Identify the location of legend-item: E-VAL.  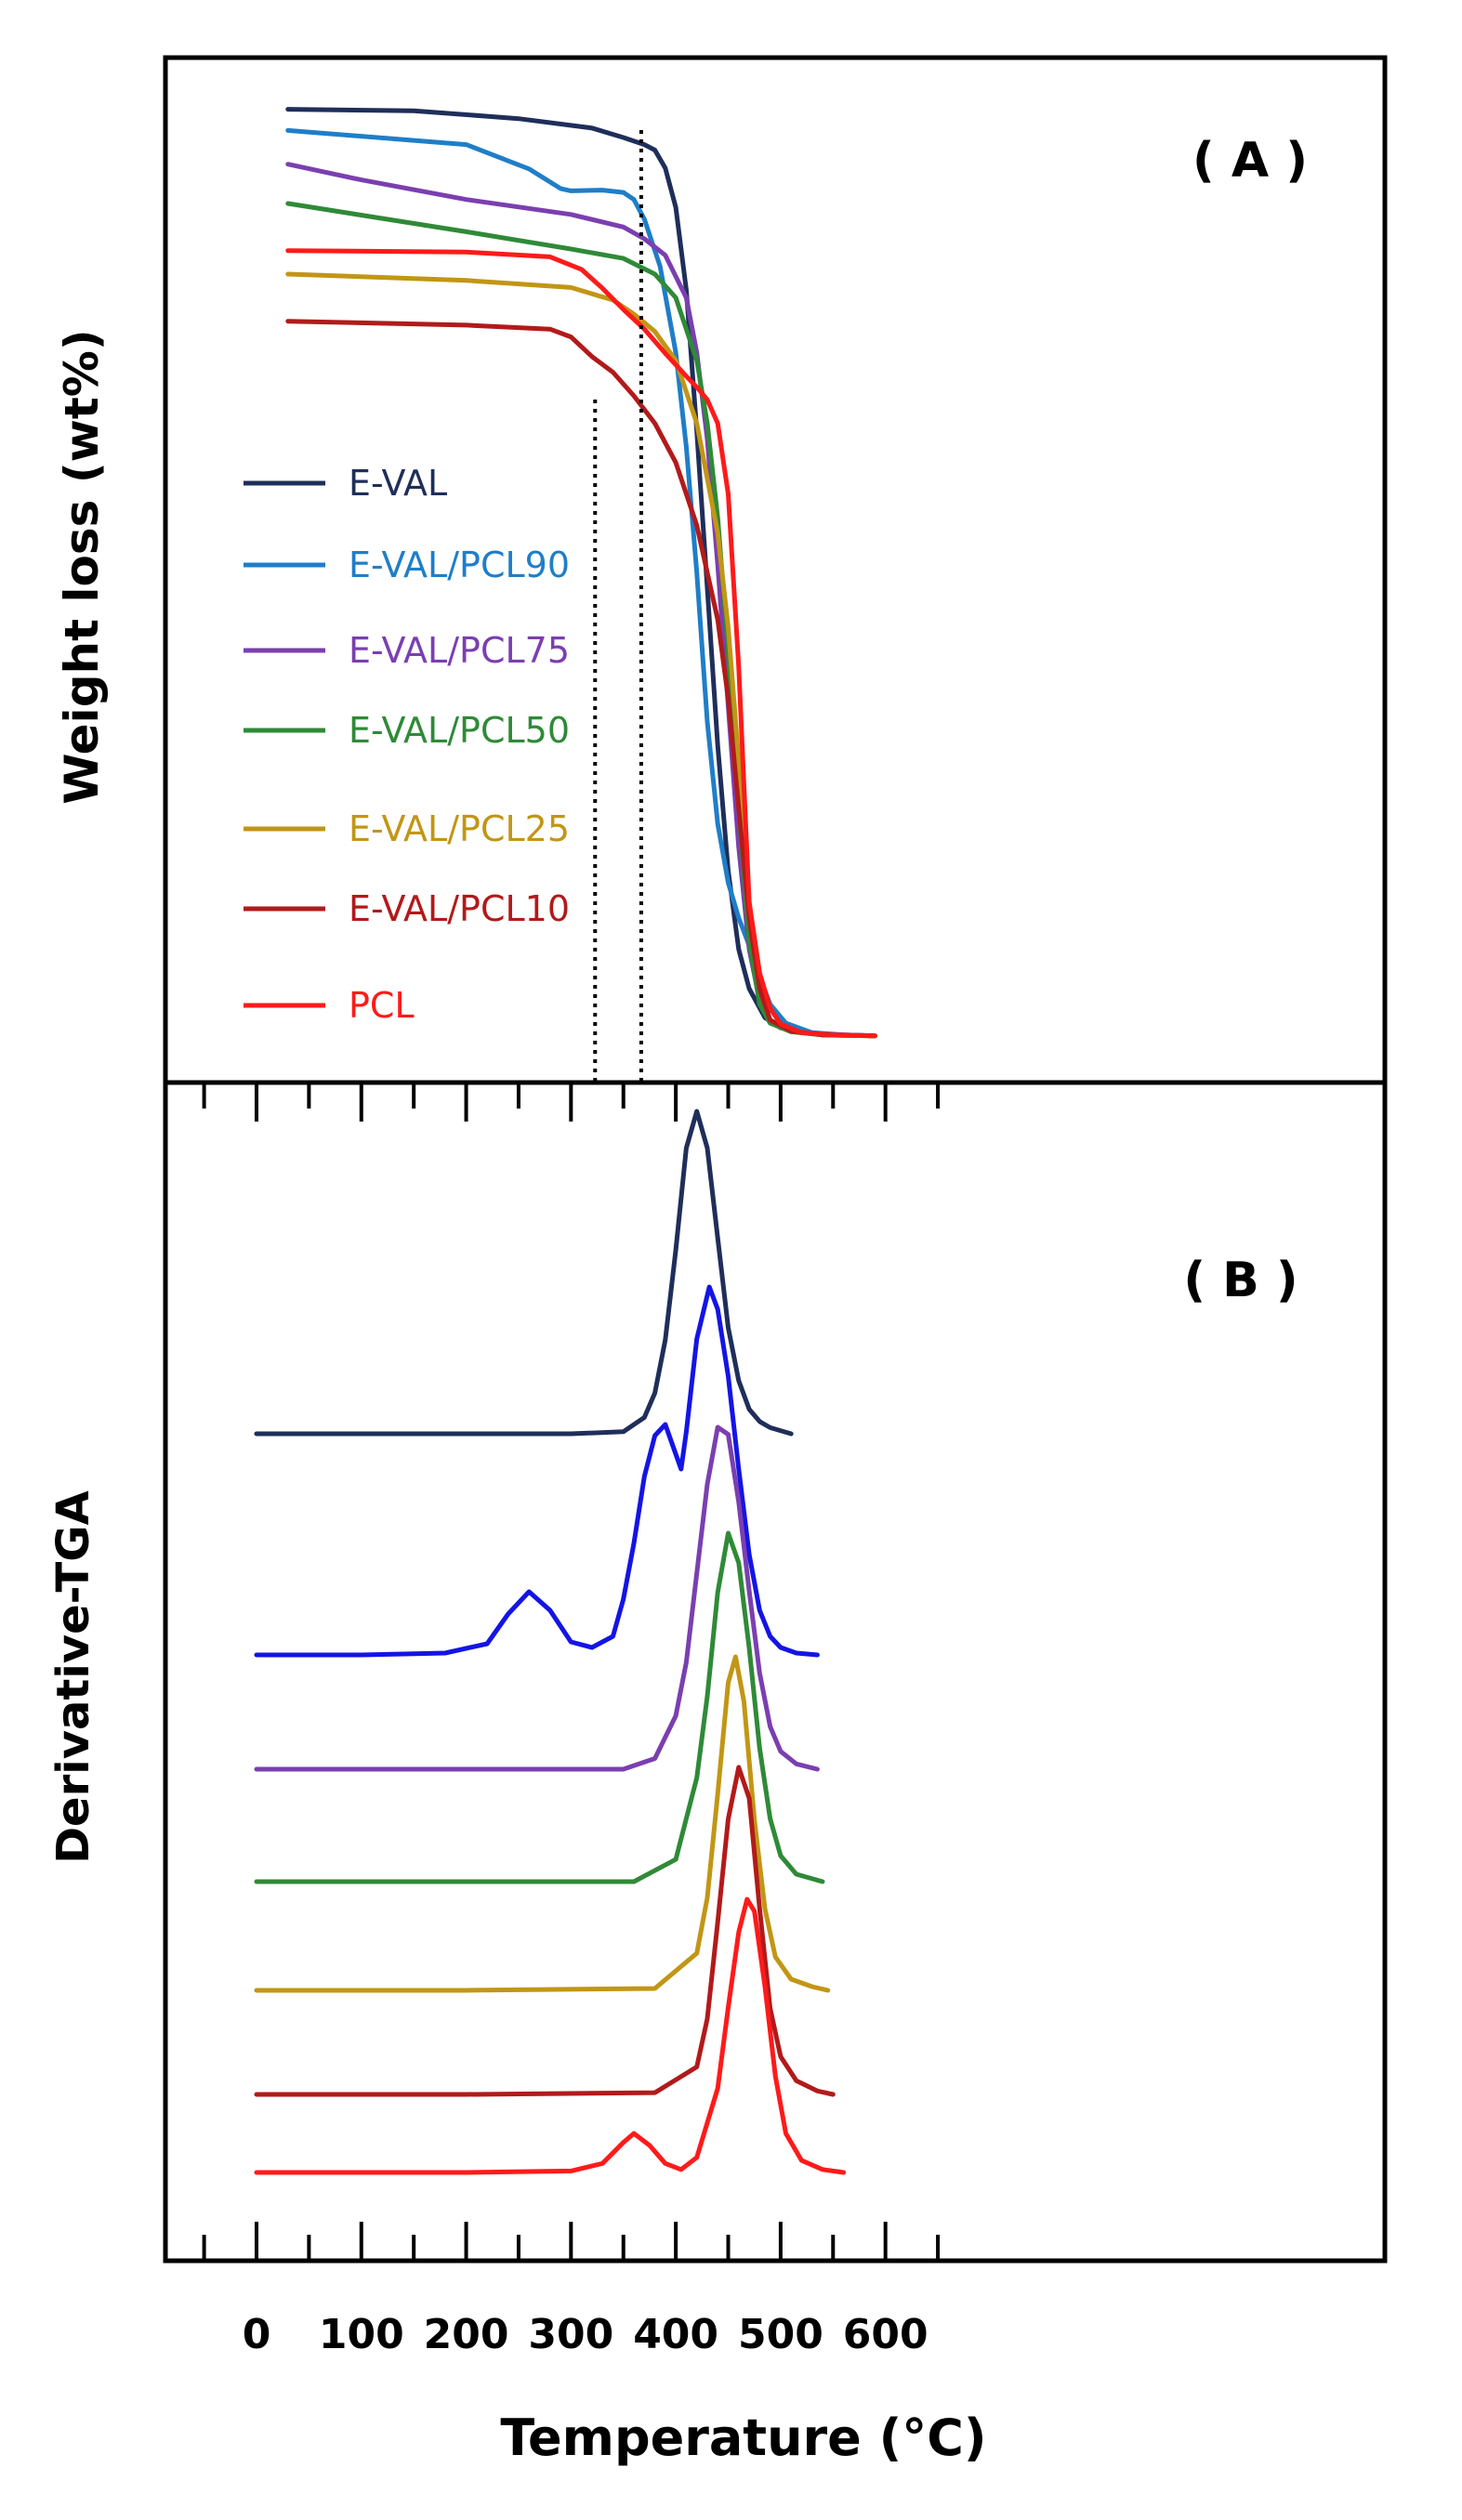
(345, 483).